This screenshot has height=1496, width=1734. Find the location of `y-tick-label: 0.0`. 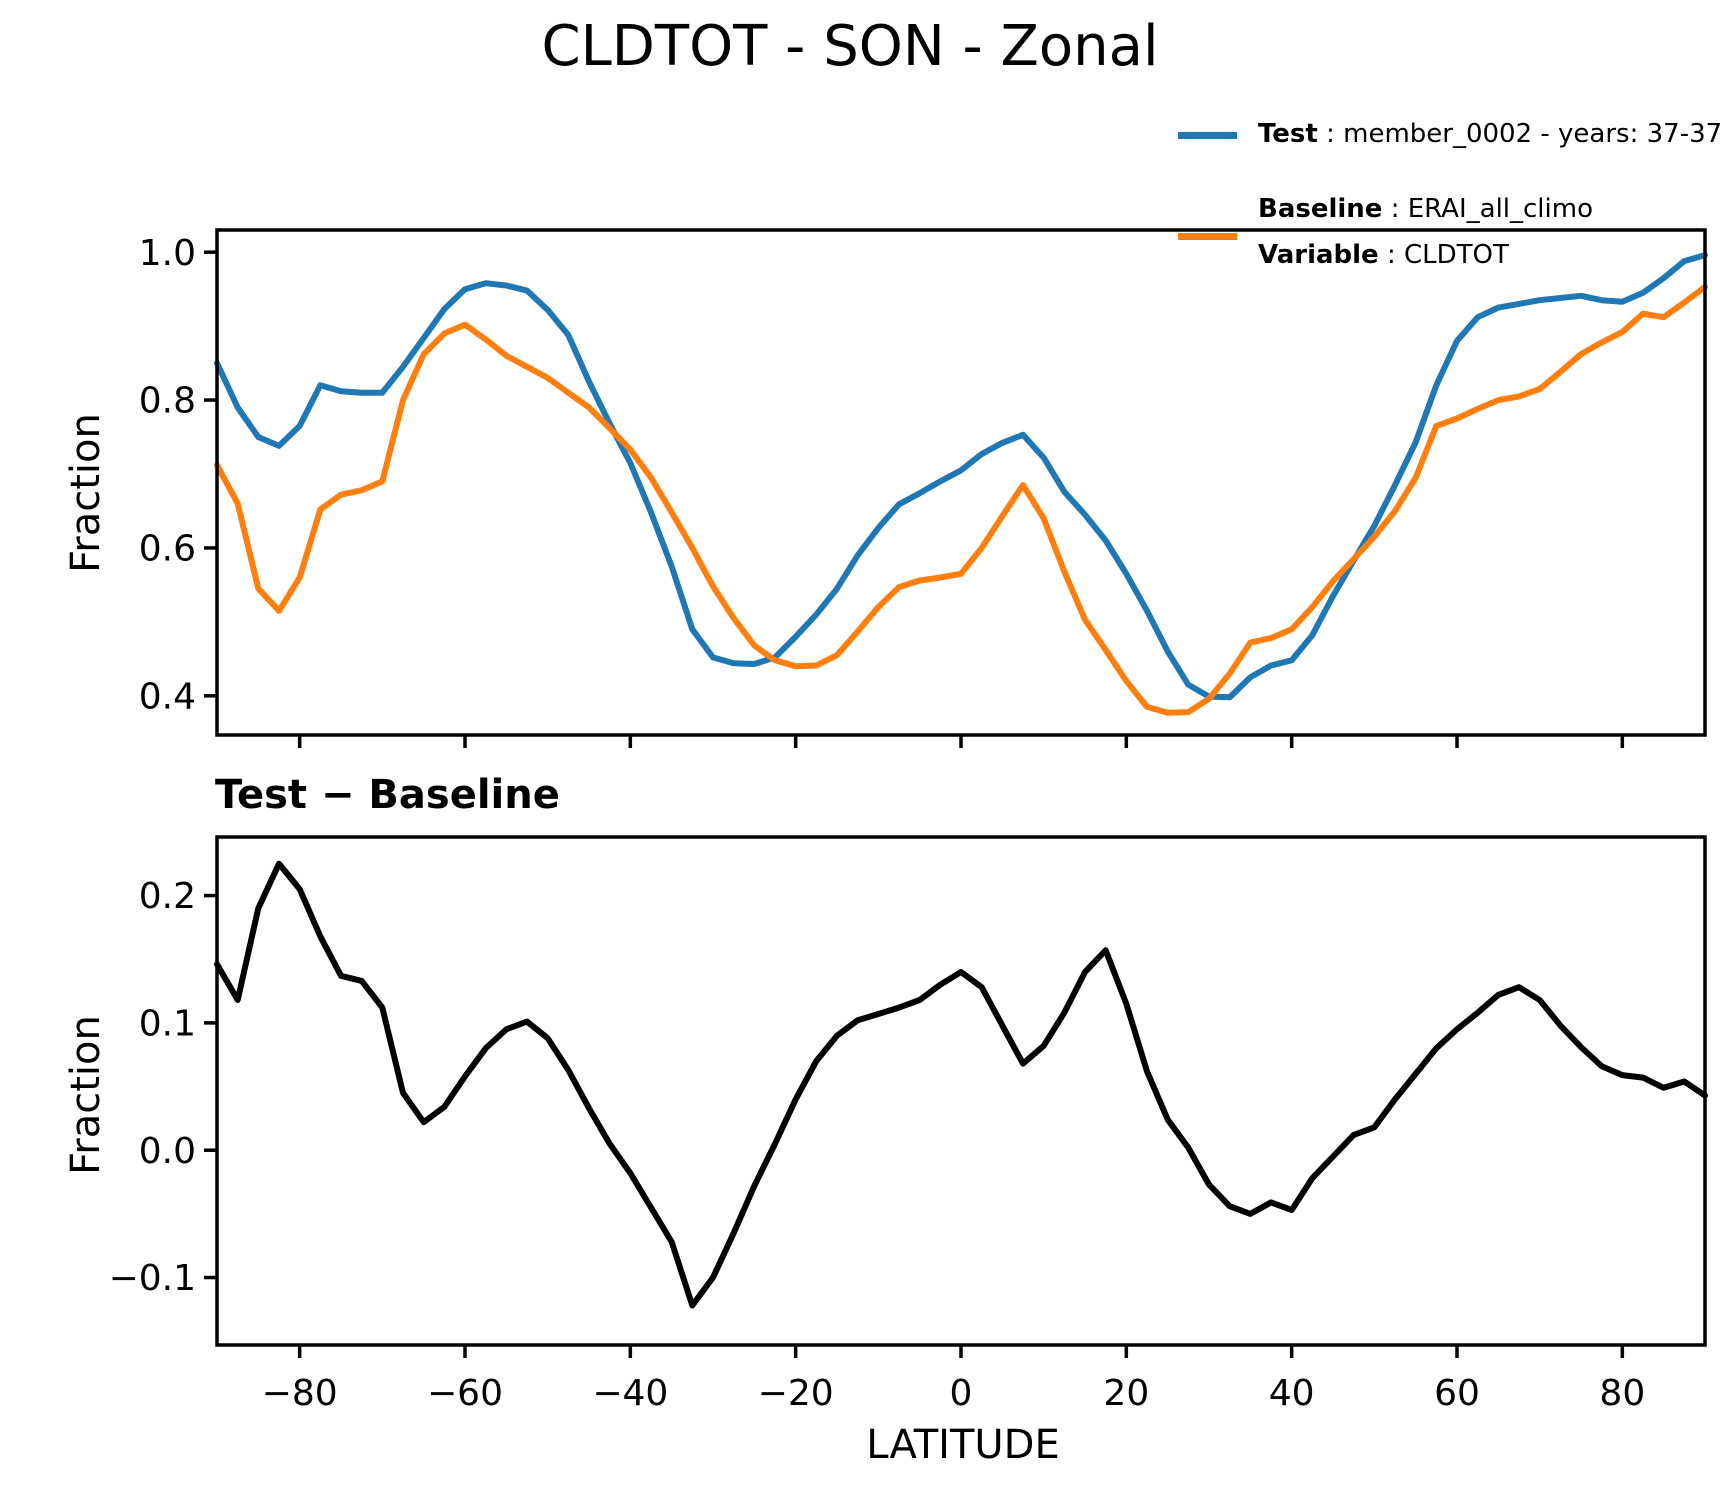

y-tick-label: 0.0 is located at coordinates (167, 1151).